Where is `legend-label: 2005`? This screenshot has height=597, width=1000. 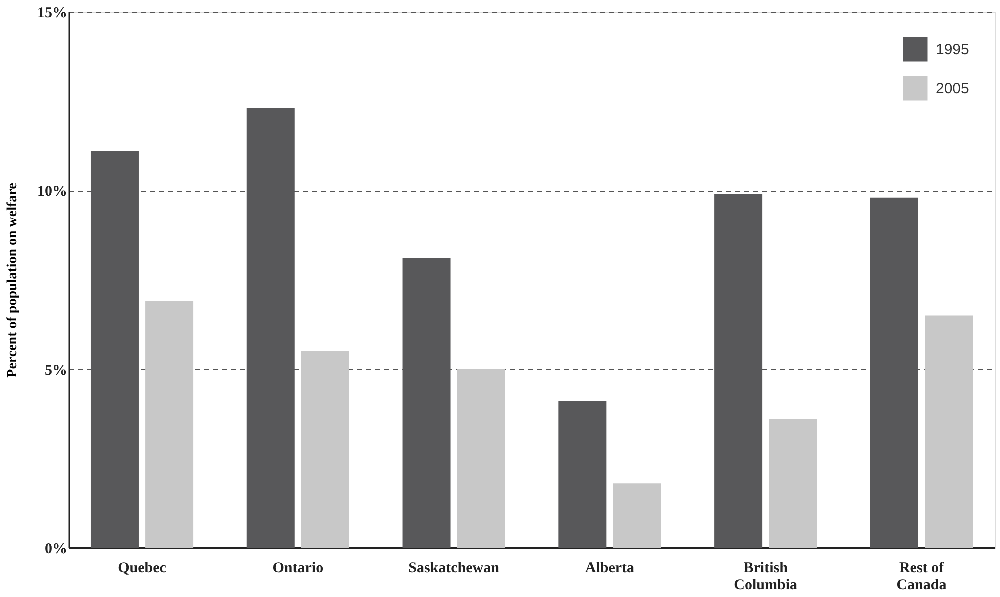
legend-label: 2005 is located at coordinates (953, 89).